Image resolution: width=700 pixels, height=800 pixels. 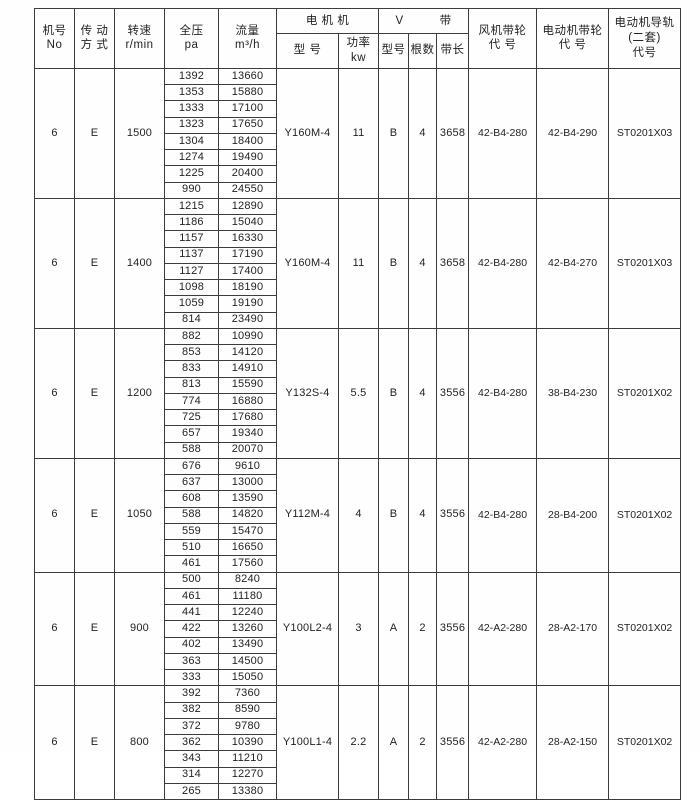 What do you see at coordinates (358, 726) in the screenshot?
I see `spec-row: 372 9780` at bounding box center [358, 726].